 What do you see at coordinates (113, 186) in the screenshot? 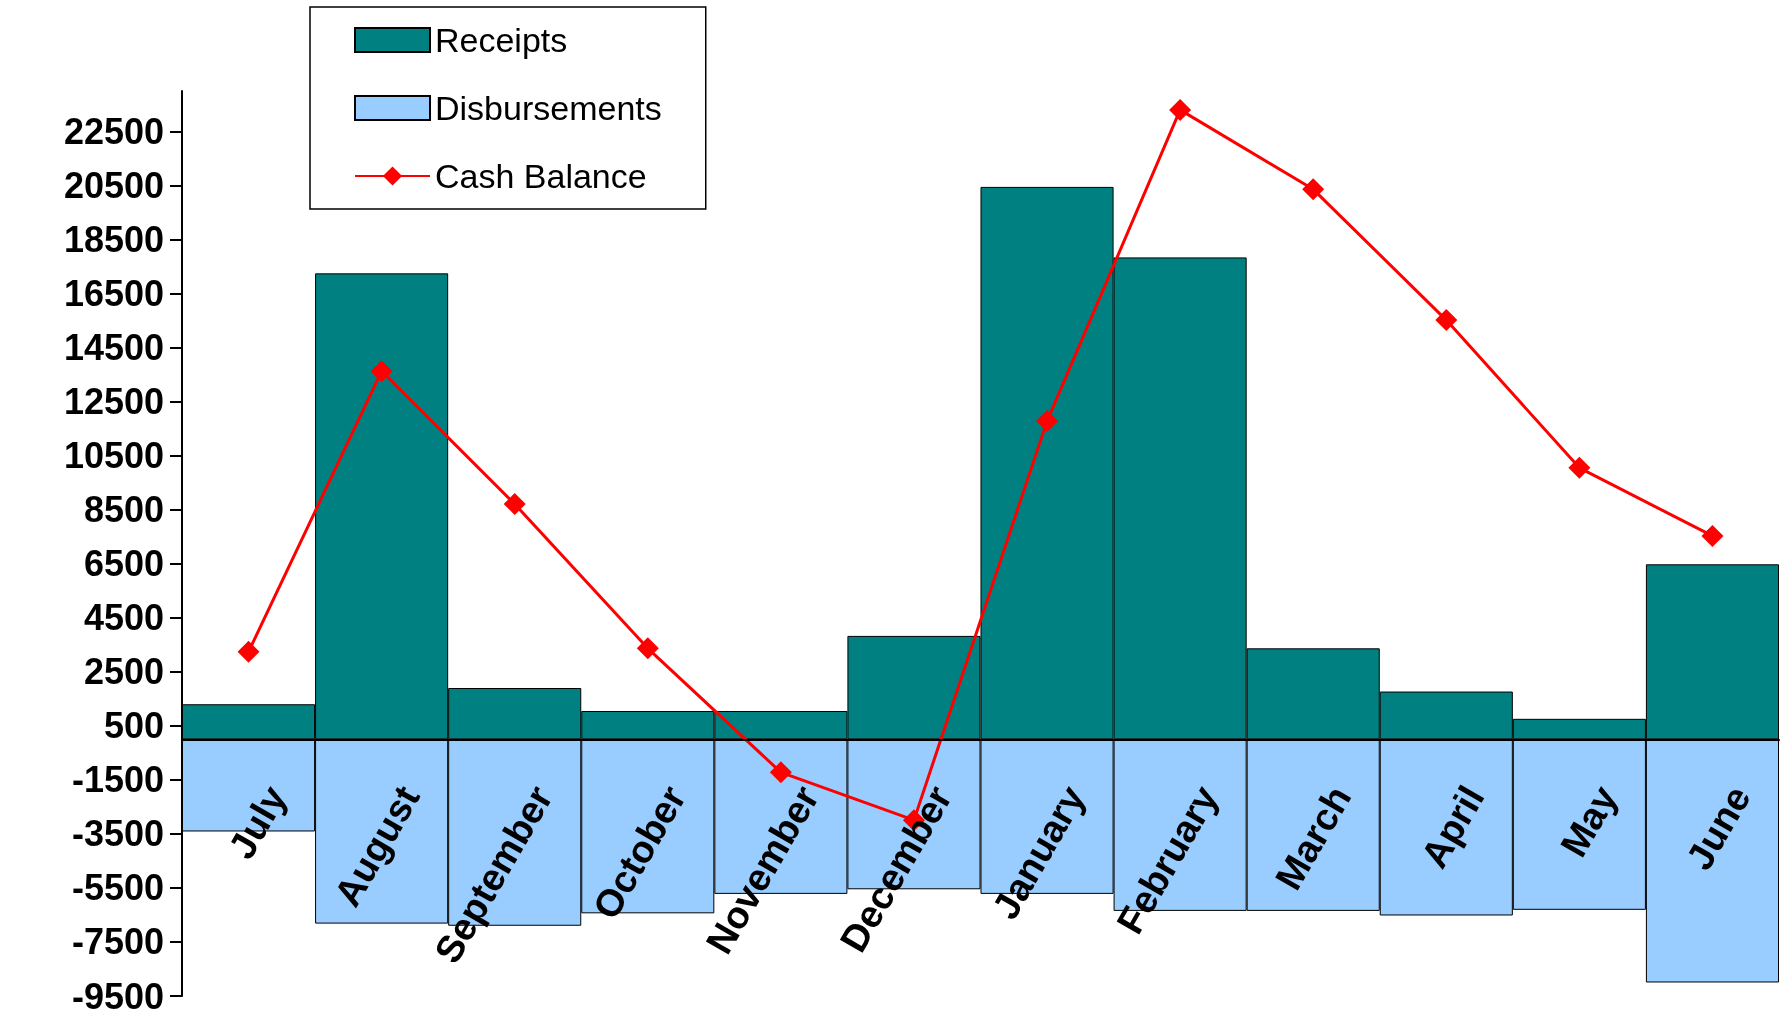
I see `y-tick-label: 20500` at bounding box center [113, 186].